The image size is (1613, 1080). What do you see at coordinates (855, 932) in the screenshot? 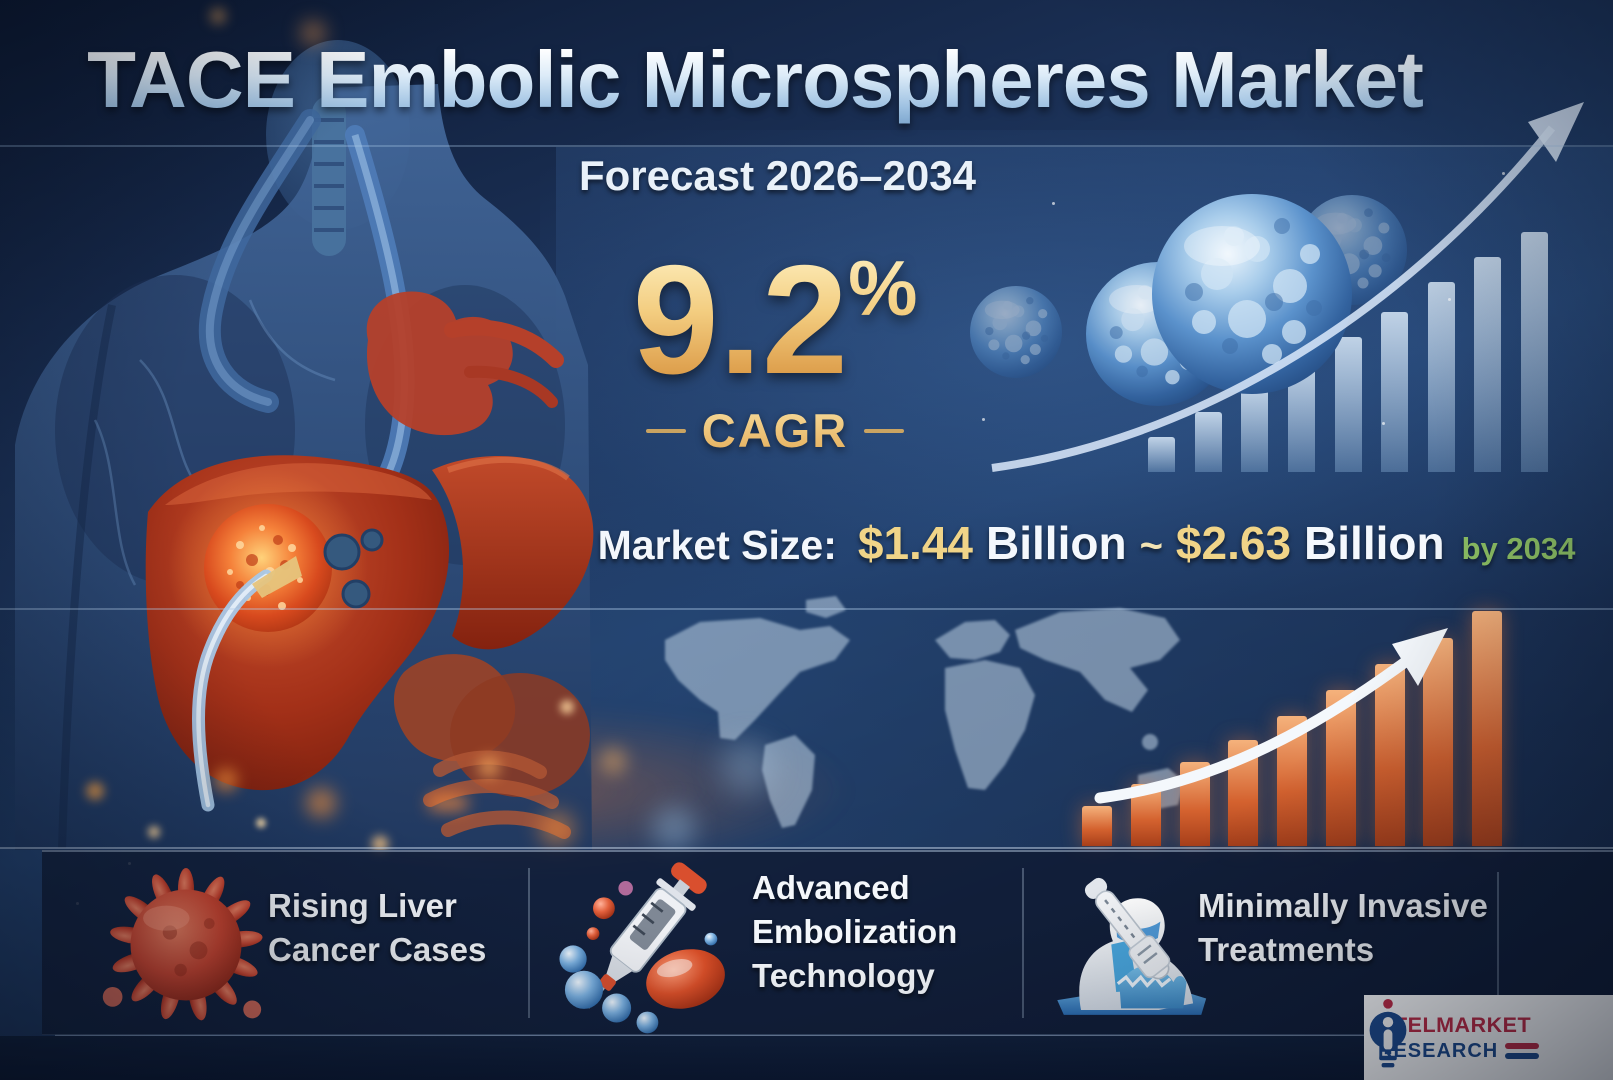
I see `feature-label-advanced-embolization: Advanced Embolization Technology` at bounding box center [855, 932].